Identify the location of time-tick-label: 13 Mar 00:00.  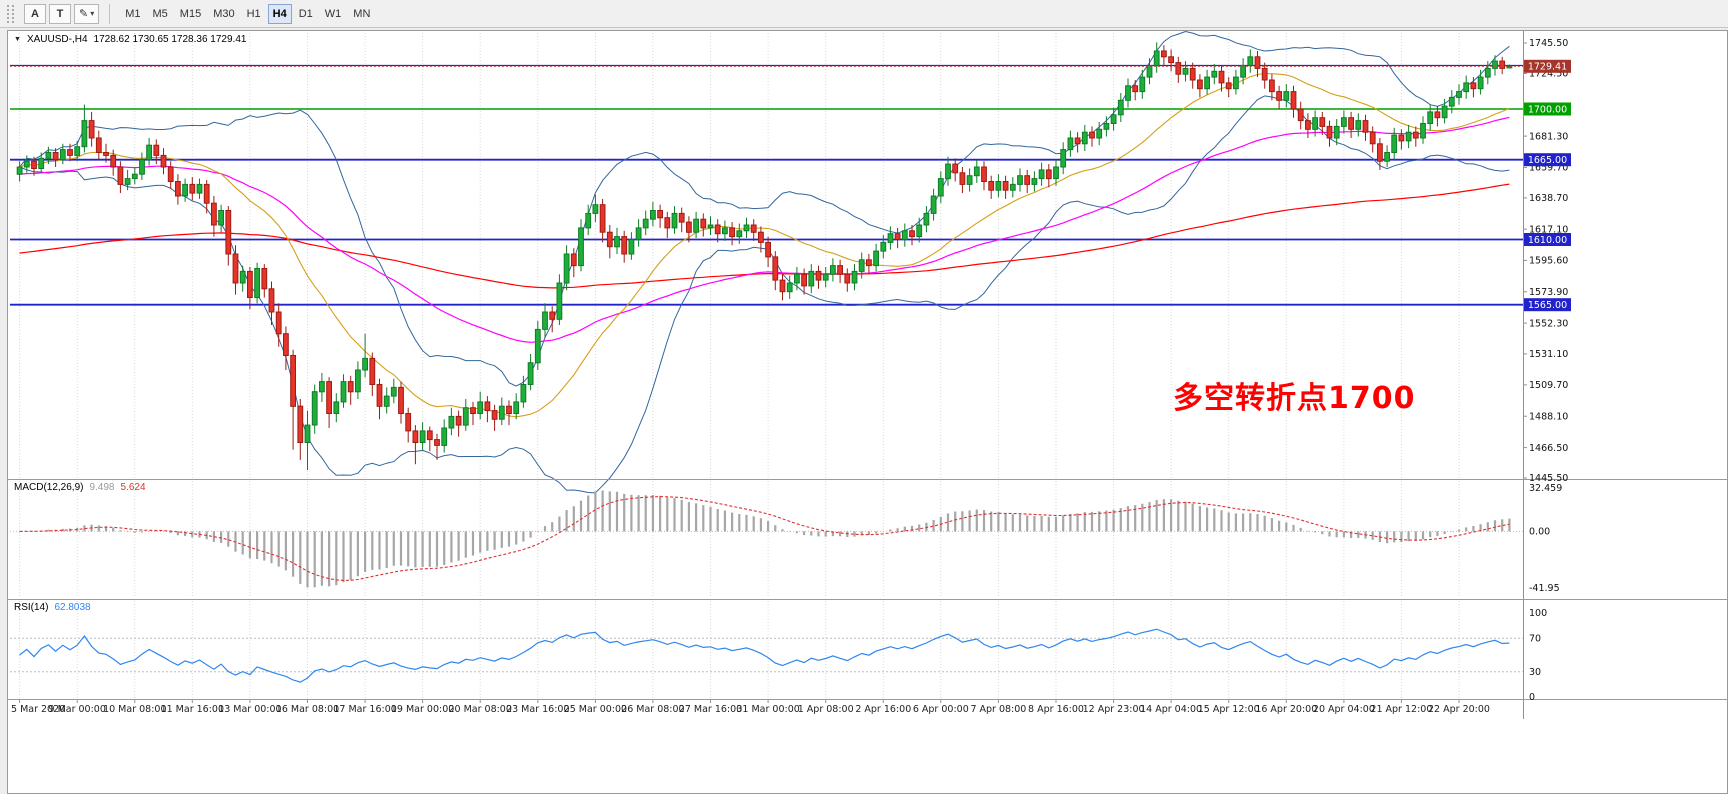
(249, 709).